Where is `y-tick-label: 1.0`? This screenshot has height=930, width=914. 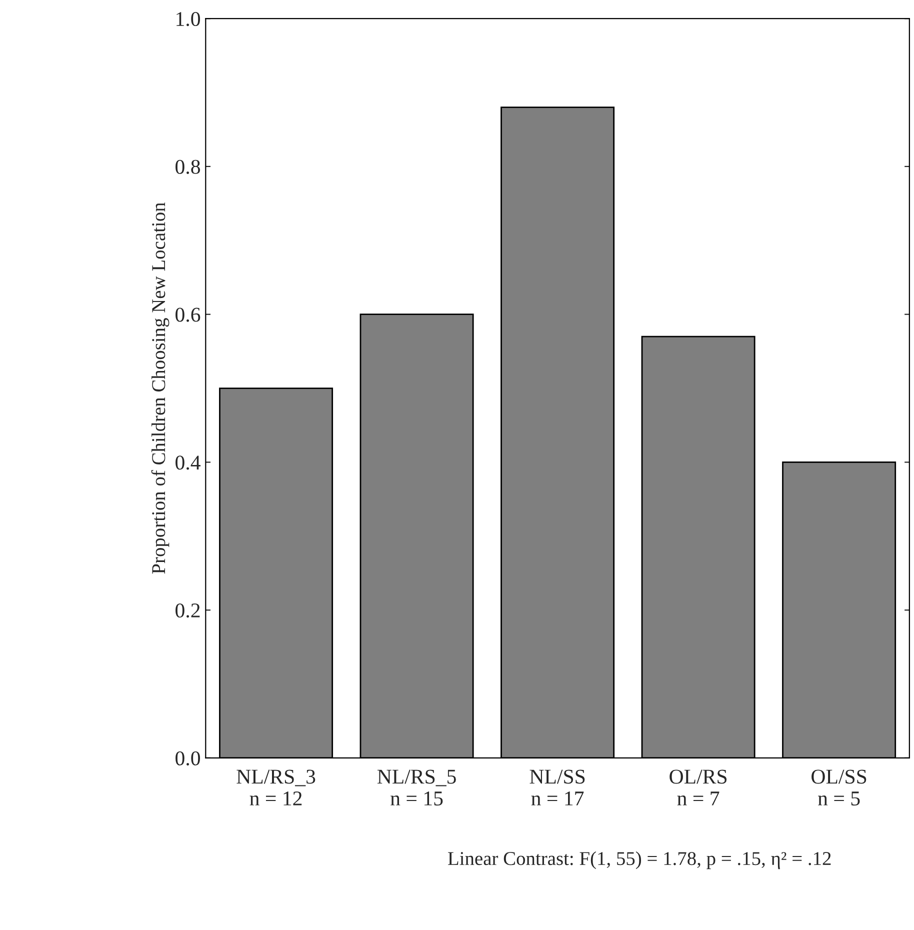 y-tick-label: 1.0 is located at coordinates (188, 19).